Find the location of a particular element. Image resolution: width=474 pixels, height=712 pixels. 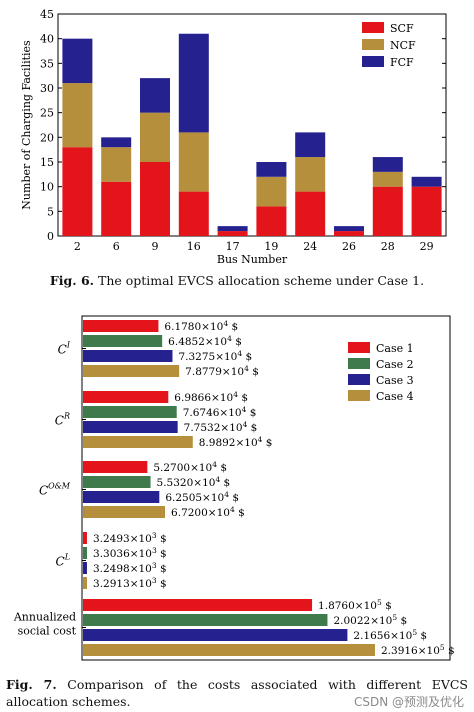

data-label: 3.2913×103 $ is located at coordinates (130, 583).